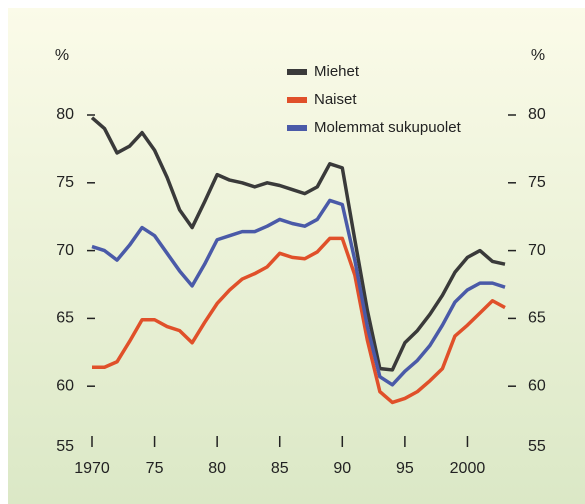 This screenshot has width=585, height=504. I want to click on y-tick-label: 70, so click(65, 250).